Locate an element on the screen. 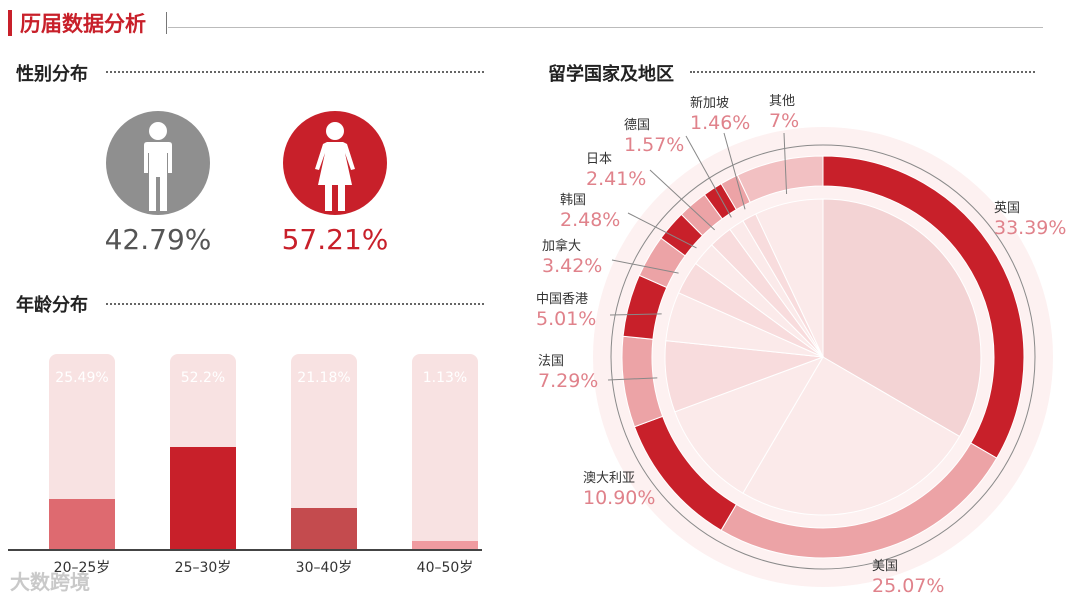 This screenshot has height=601, width=1080. donut-label: 美国 25.07% is located at coordinates (908, 578).